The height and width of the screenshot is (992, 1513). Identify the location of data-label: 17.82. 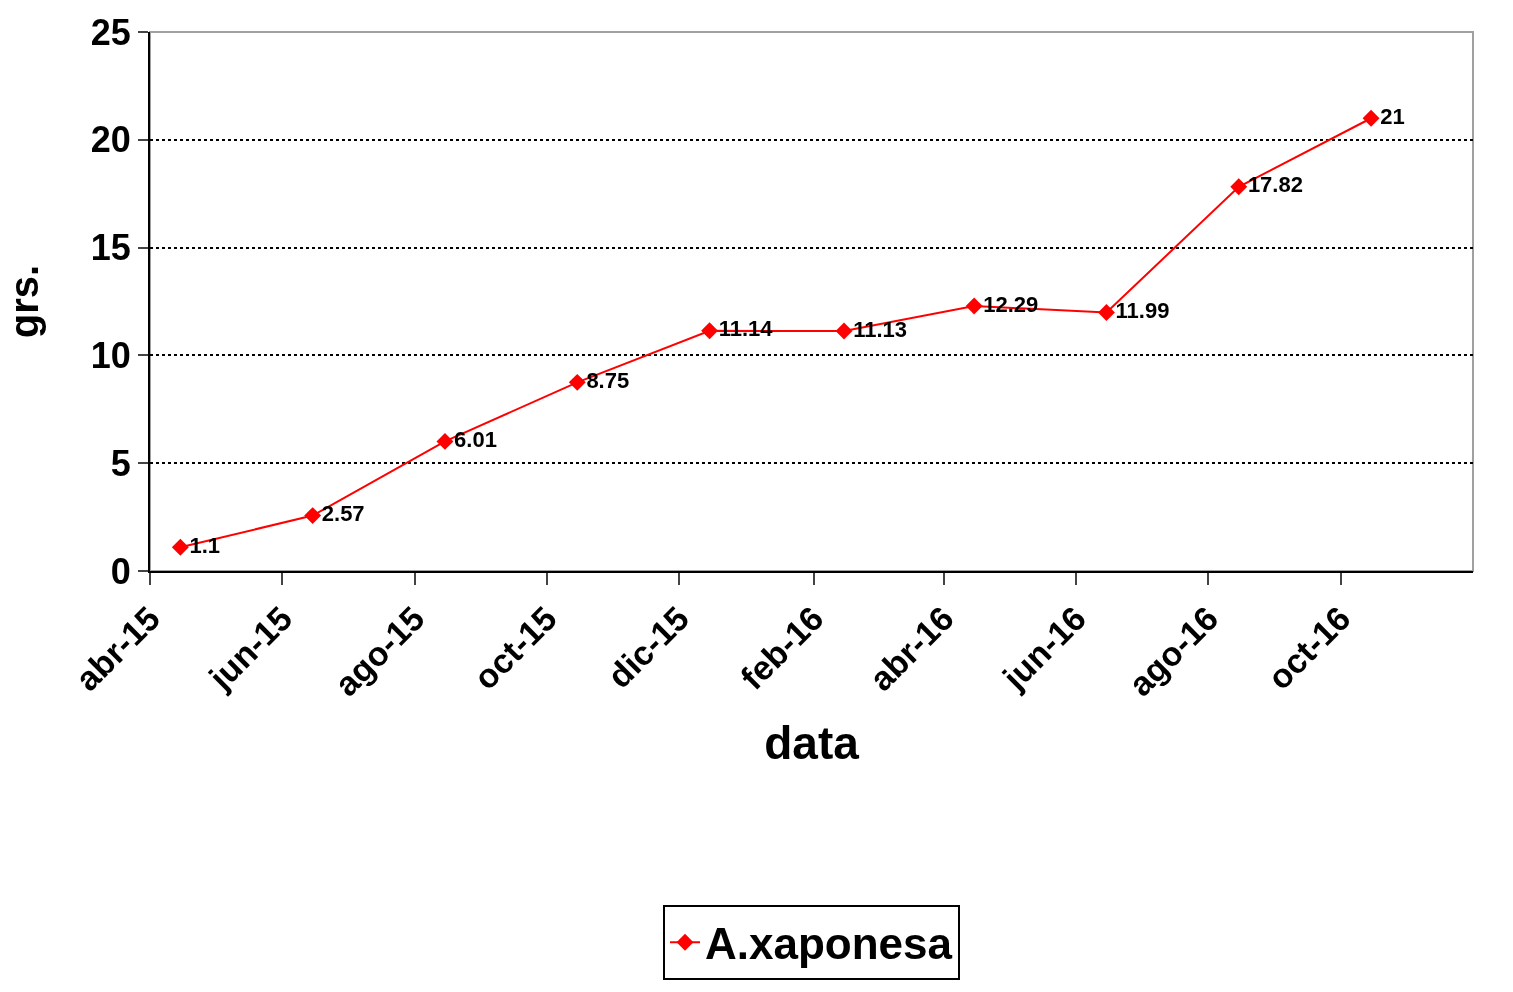
(1275, 185).